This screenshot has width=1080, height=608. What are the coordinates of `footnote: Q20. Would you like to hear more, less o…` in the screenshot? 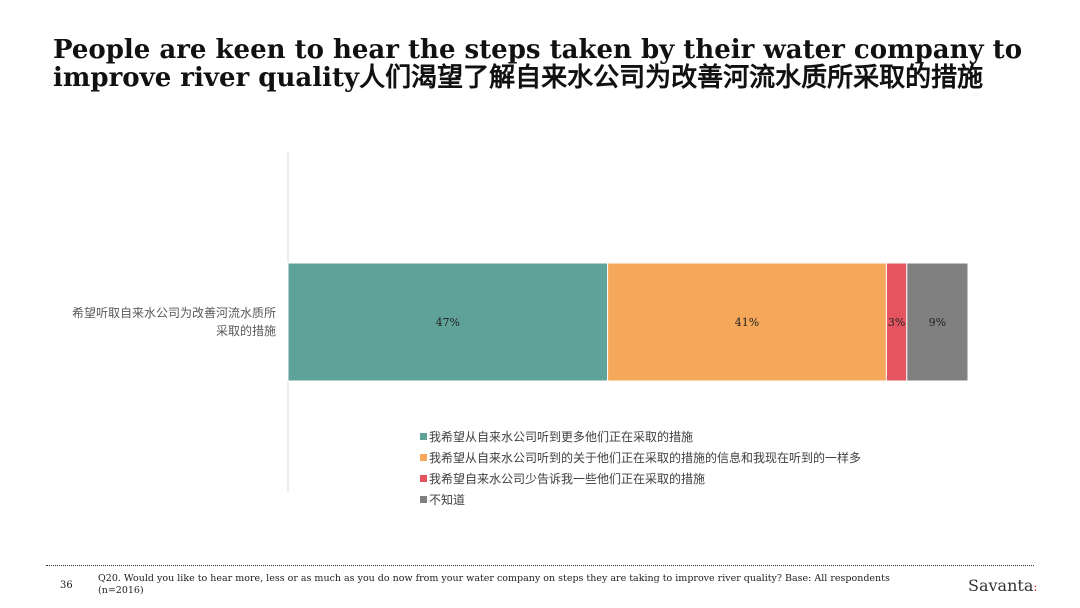 It's located at (494, 584).